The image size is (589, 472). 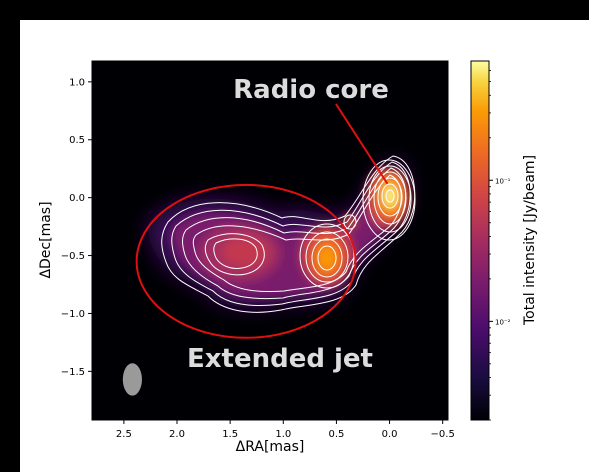 What do you see at coordinates (77, 198) in the screenshot?
I see `y-tick-label: 0.0` at bounding box center [77, 198].